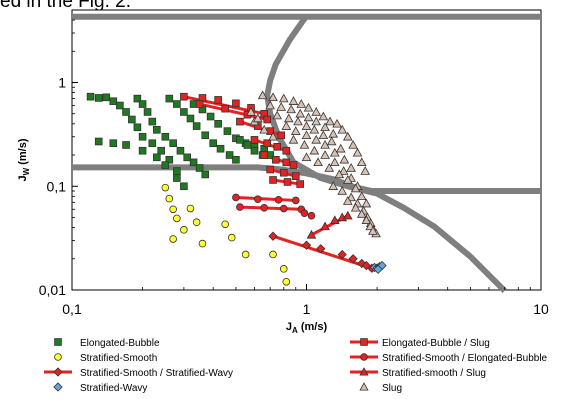 The height and width of the screenshot is (399, 561). I want to click on legend-item: Stratified-Smooth / Elongated-Bubble, so click(449, 358).